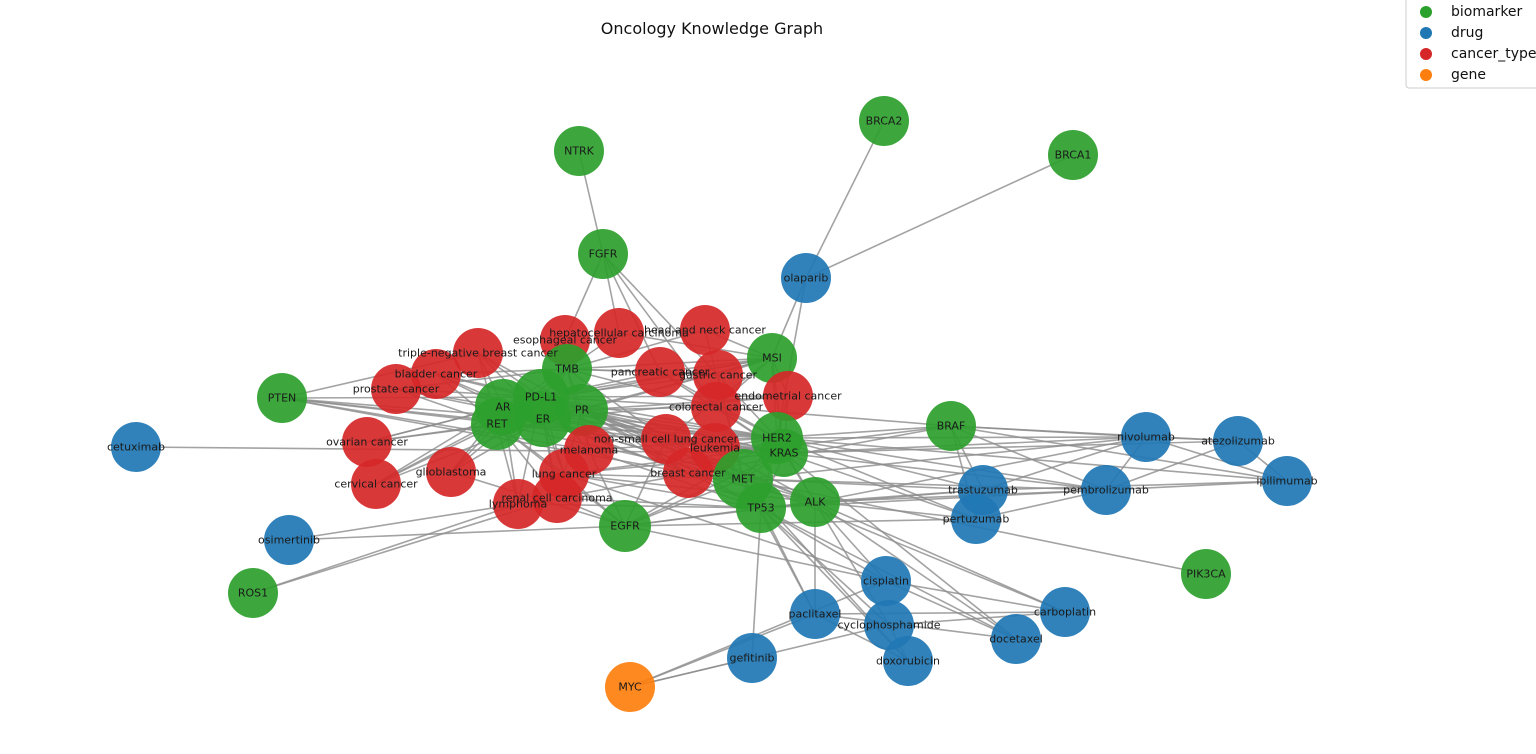  I want to click on edge-brca1-olaparib, so click(939, 216).